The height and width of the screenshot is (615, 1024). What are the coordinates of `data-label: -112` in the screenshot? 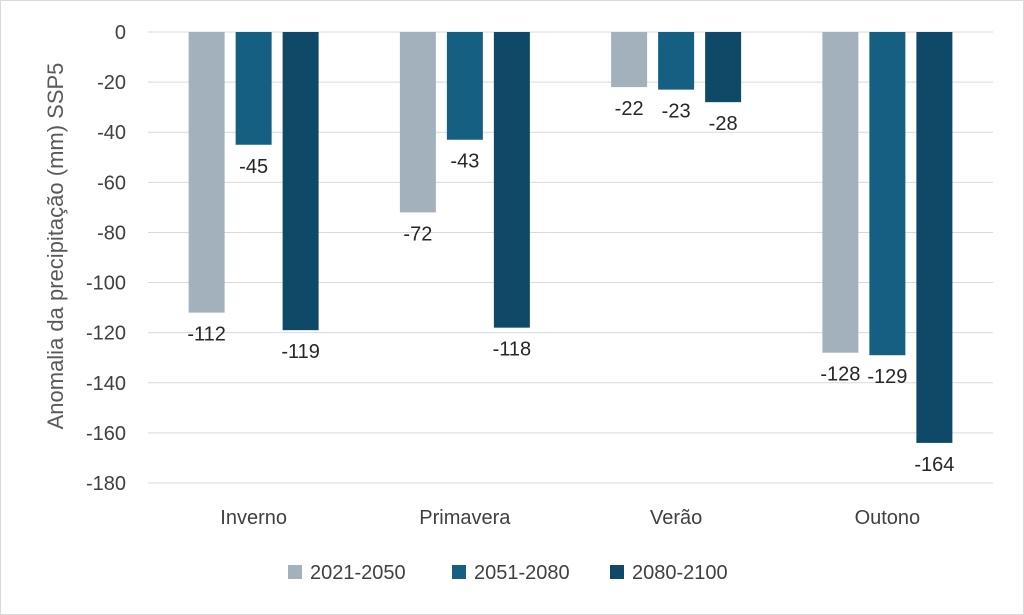 It's located at (206, 335).